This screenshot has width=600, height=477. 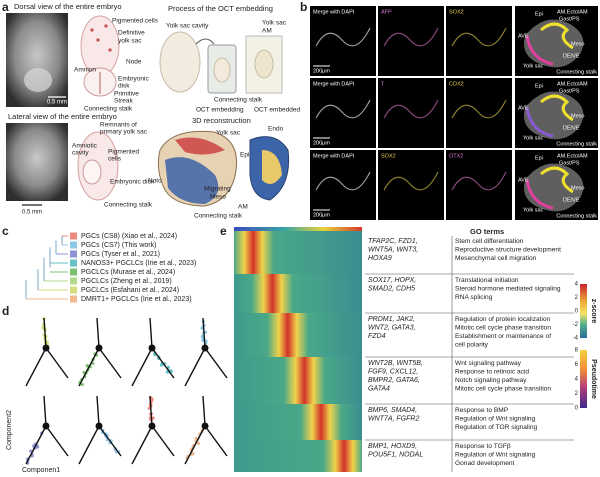 What do you see at coordinates (571, 200) in the screenshot?
I see `label: DE/VE` at bounding box center [571, 200].